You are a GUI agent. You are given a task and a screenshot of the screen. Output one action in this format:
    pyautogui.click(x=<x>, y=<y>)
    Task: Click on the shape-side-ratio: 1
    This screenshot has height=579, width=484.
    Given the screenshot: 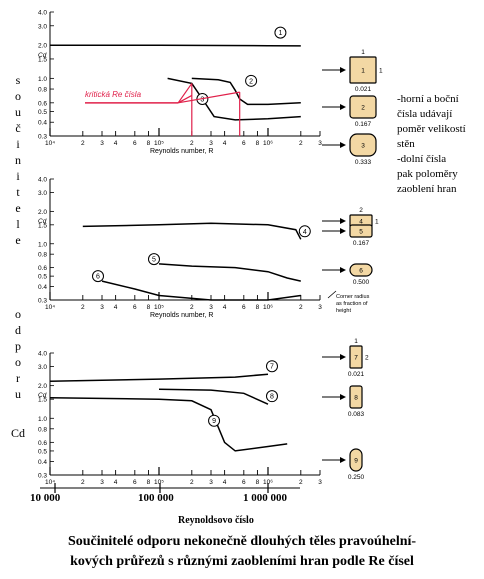 What is the action you would take?
    pyautogui.click(x=381, y=71)
    